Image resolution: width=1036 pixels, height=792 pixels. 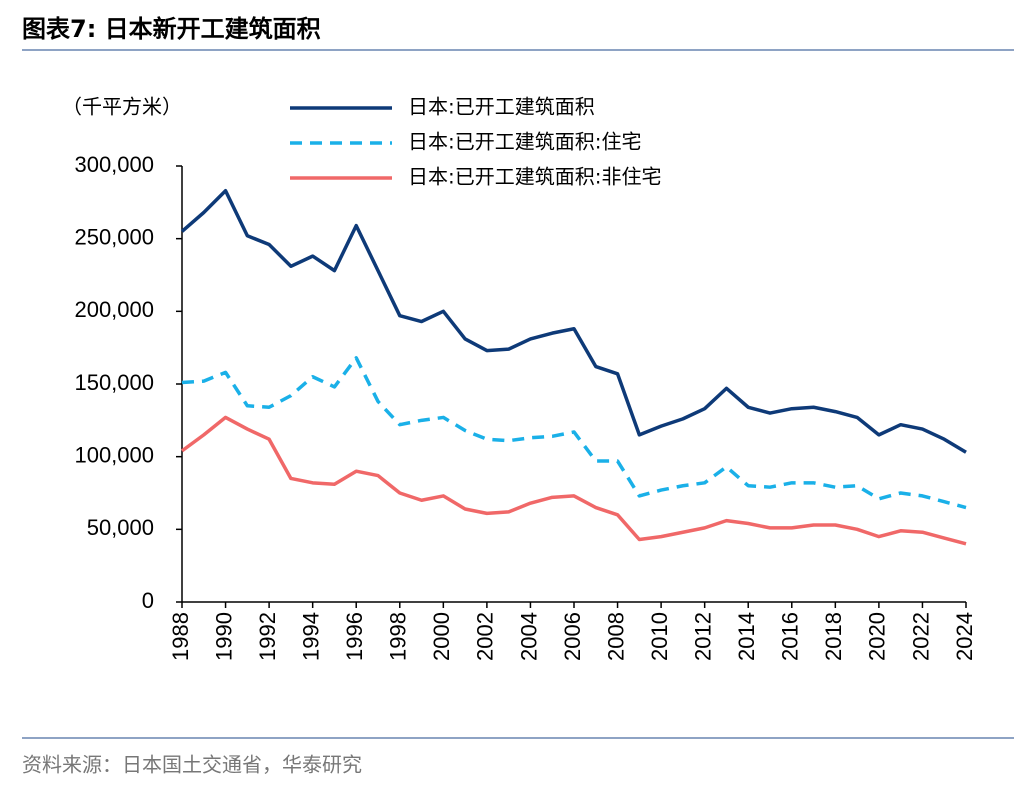 What do you see at coordinates (877, 636) in the screenshot?
I see `x-tick-label: 2020` at bounding box center [877, 636].